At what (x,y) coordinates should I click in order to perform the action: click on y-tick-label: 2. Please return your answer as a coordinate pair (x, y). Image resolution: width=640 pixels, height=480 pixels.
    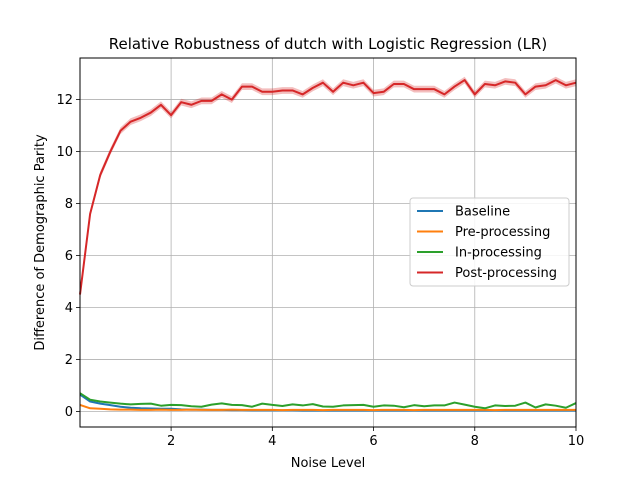
    Looking at the image, I should click on (69, 360).